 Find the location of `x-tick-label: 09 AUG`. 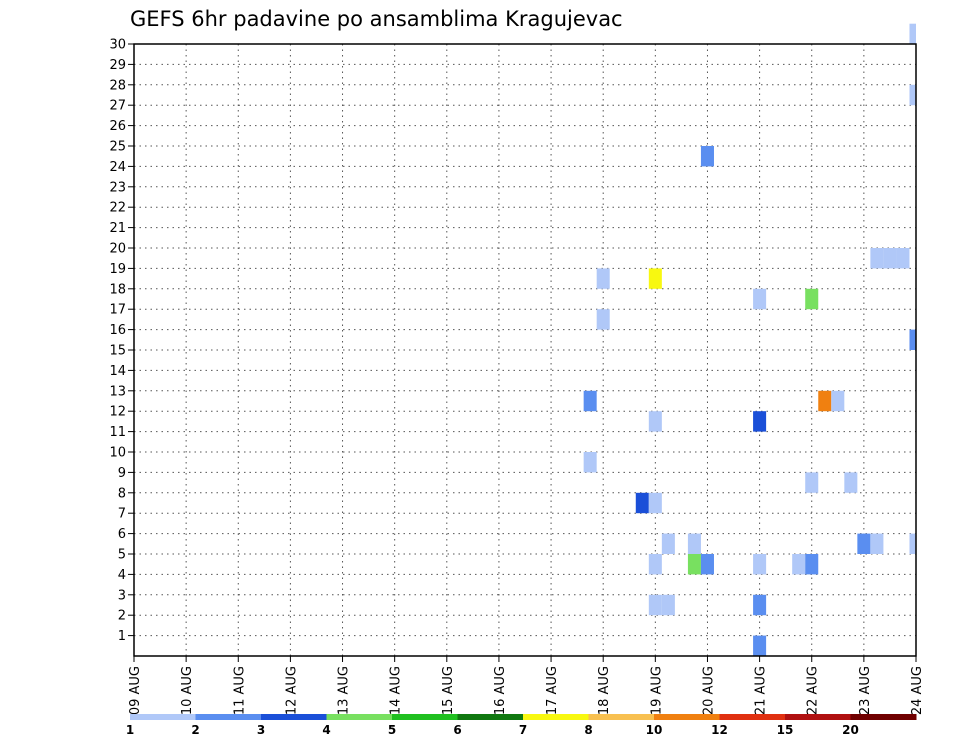

x-tick-label: 09 AUG is located at coordinates (135, 690).